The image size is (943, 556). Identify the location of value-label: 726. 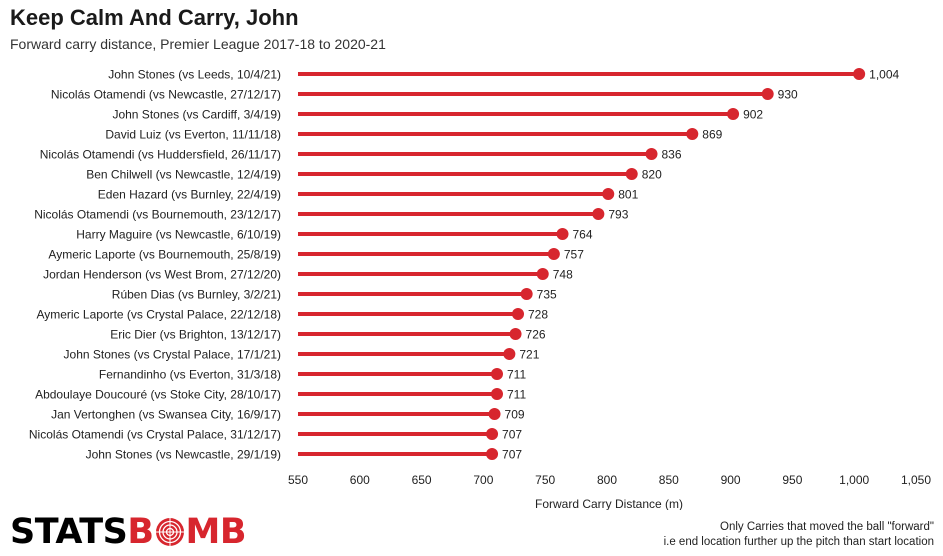
(536, 335).